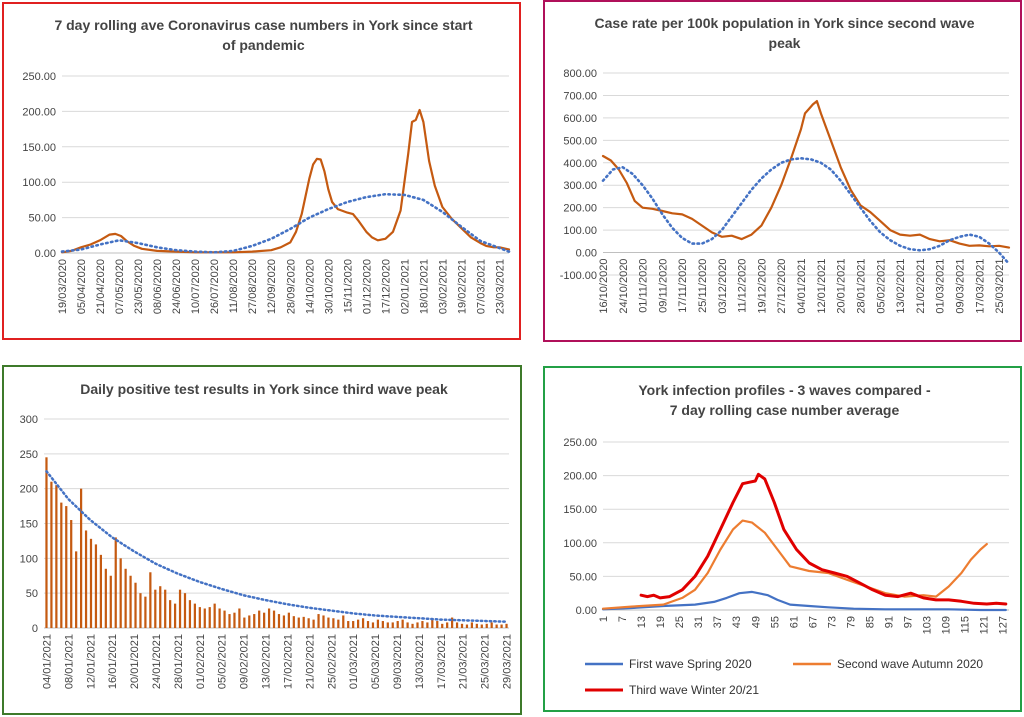  I want to click on x-tick-label: 103, so click(928, 625).